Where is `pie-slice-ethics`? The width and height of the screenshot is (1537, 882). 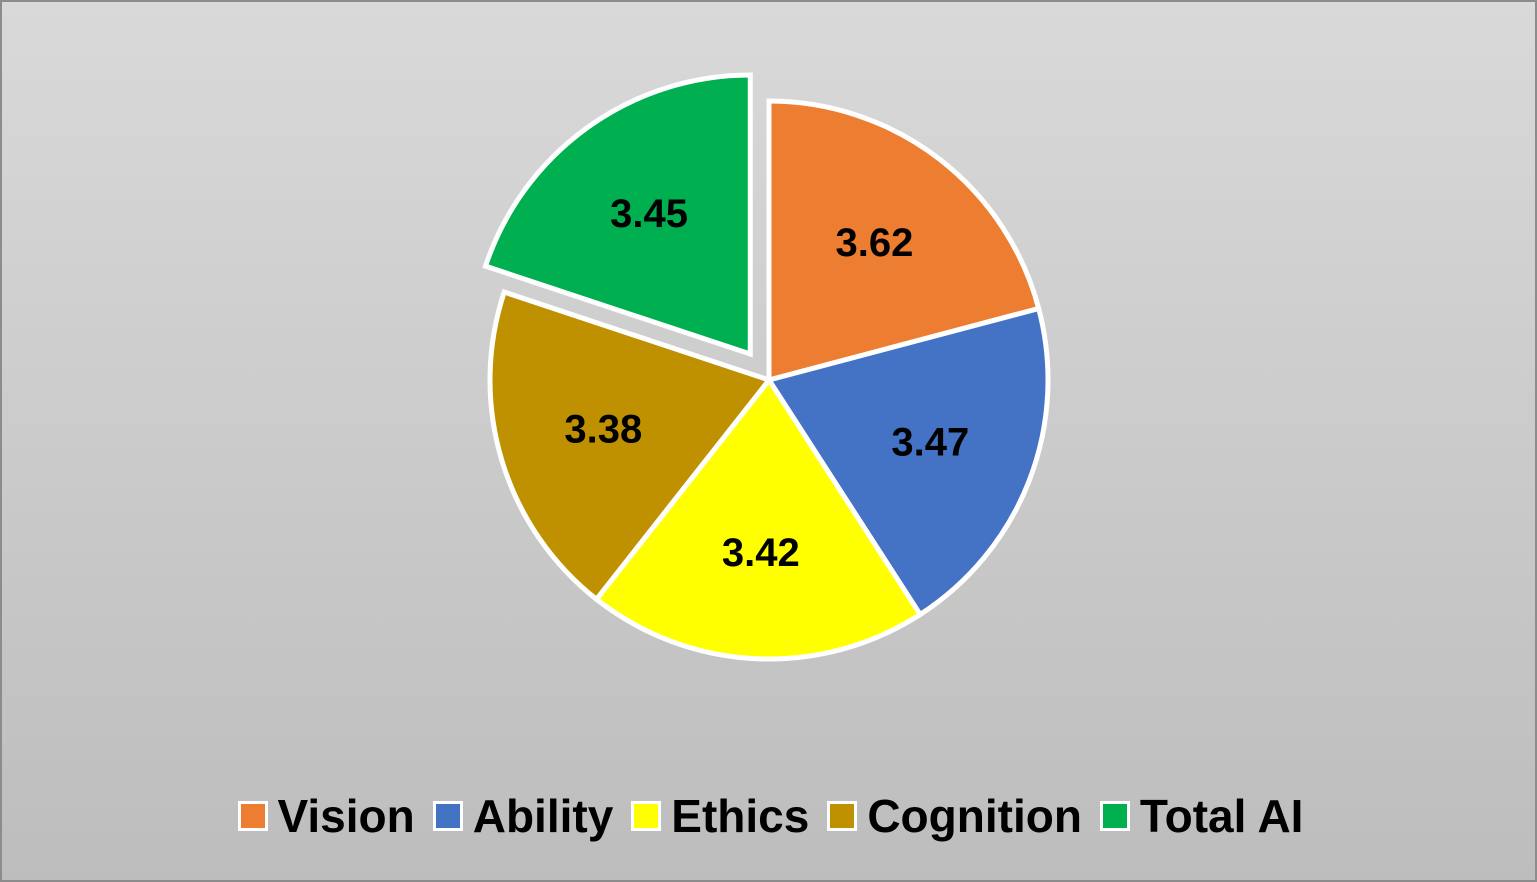 pie-slice-ethics is located at coordinates (758, 518).